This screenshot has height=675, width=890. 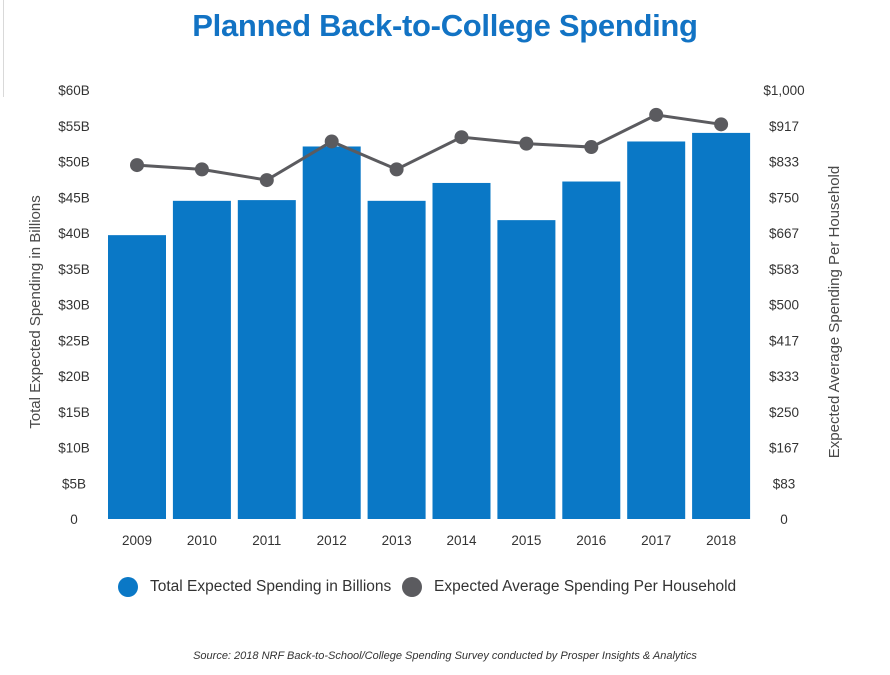 What do you see at coordinates (656, 330) in the screenshot?
I see `bar-2017` at bounding box center [656, 330].